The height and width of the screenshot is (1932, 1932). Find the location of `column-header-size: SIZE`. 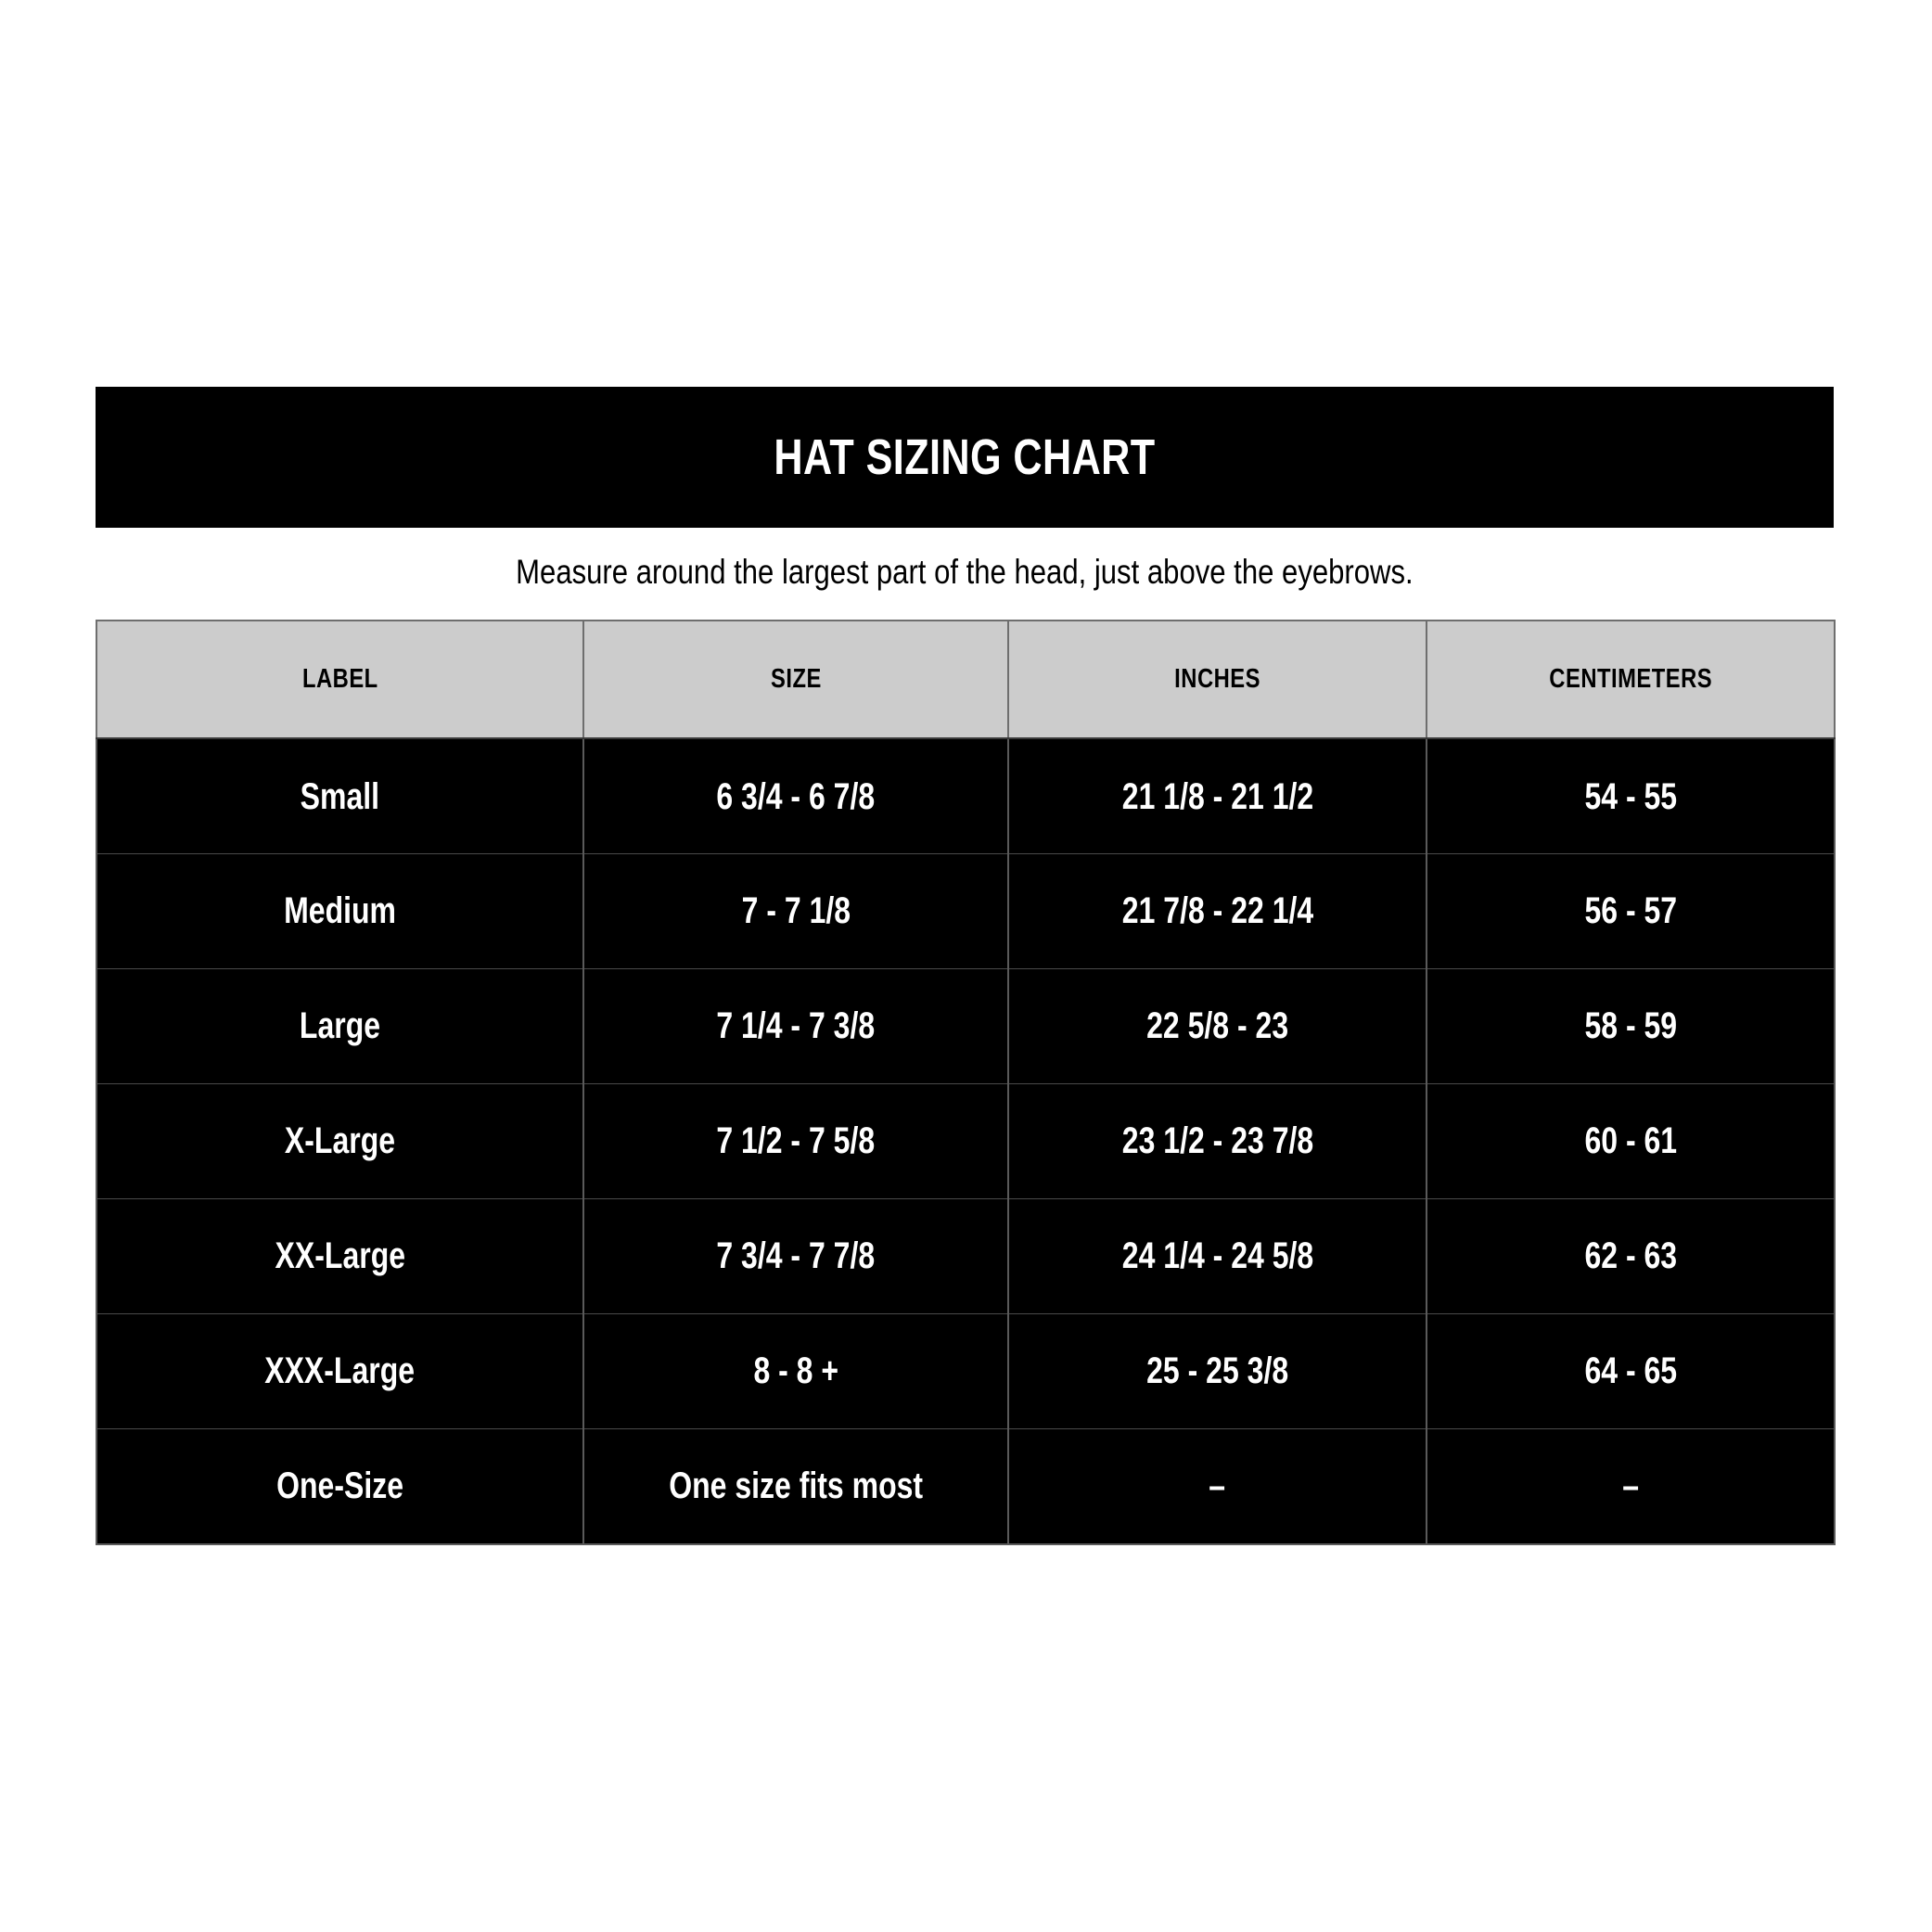

column-header-size: SIZE is located at coordinates (796, 679).